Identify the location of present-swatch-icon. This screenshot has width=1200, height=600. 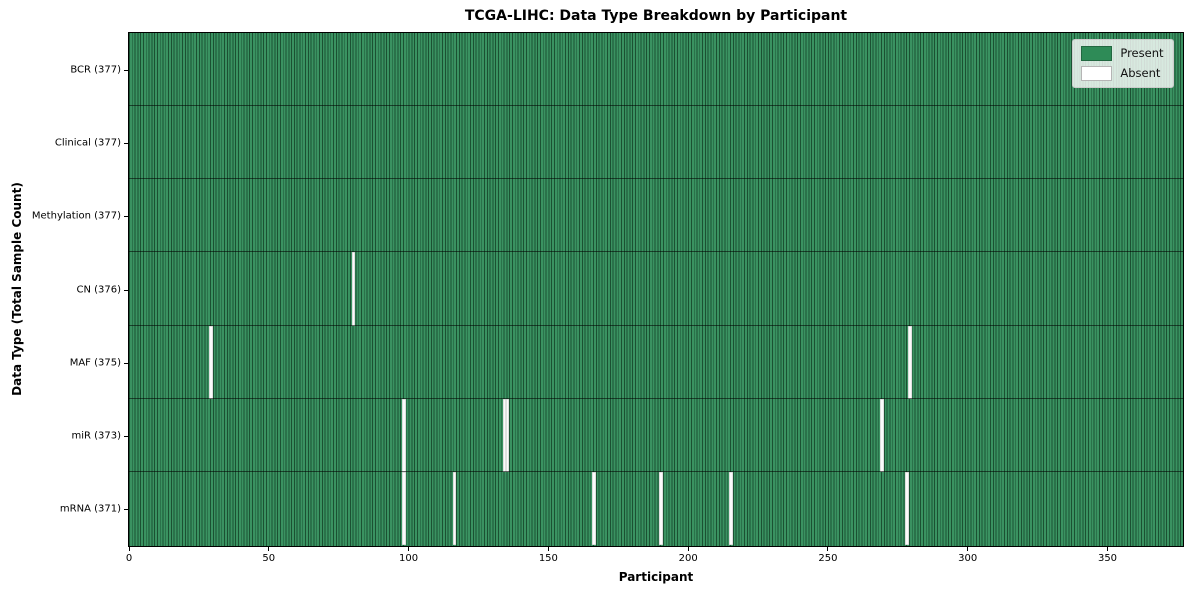
(1097, 53).